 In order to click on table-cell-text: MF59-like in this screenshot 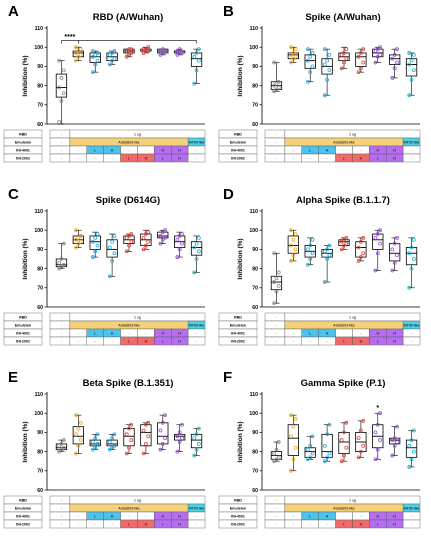, I will do `click(412, 508)`.